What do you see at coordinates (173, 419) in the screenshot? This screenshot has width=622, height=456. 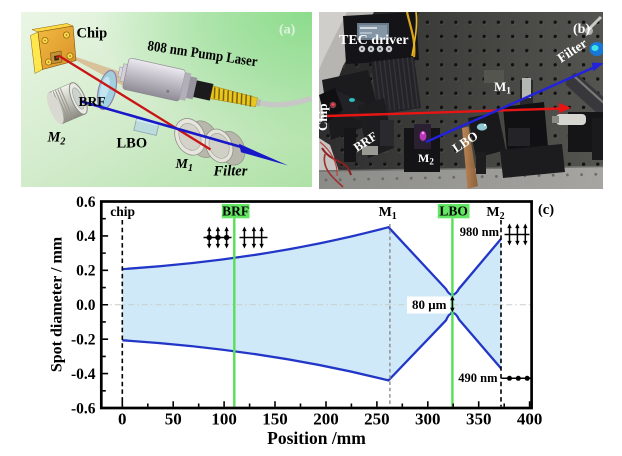 I see `svg-text: 50` at bounding box center [173, 419].